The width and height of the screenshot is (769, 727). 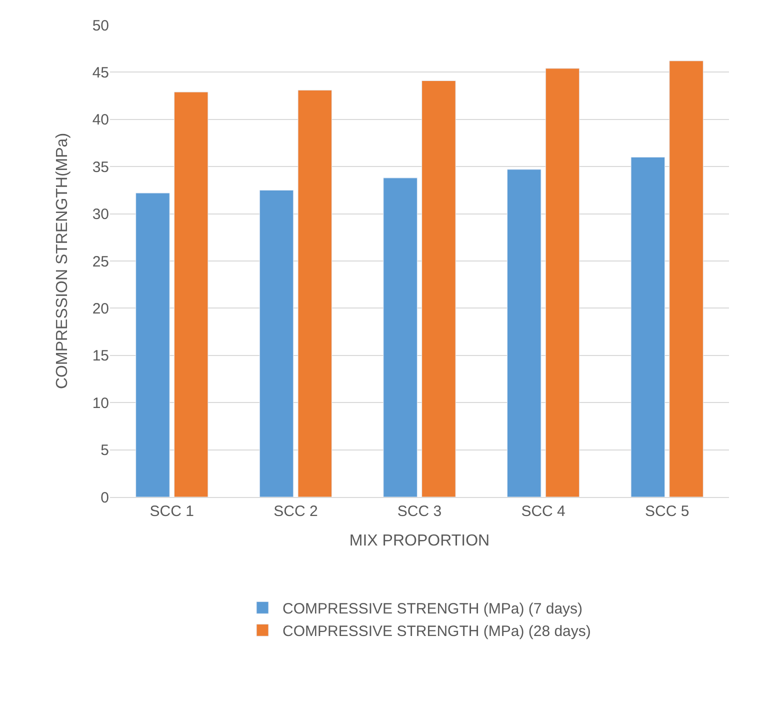 I want to click on y-tick-label: 40, so click(x=100, y=120).